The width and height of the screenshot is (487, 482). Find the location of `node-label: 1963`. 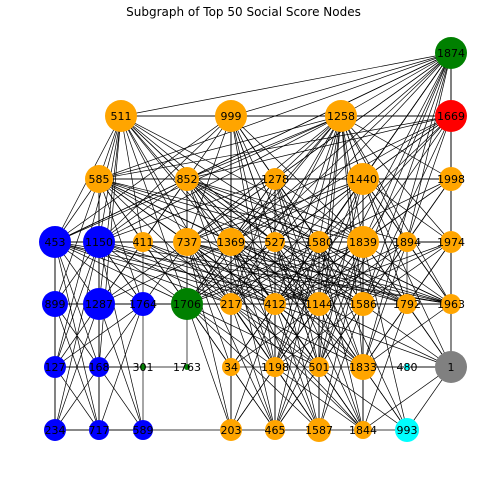

node-label: 1963 is located at coordinates (451, 304).